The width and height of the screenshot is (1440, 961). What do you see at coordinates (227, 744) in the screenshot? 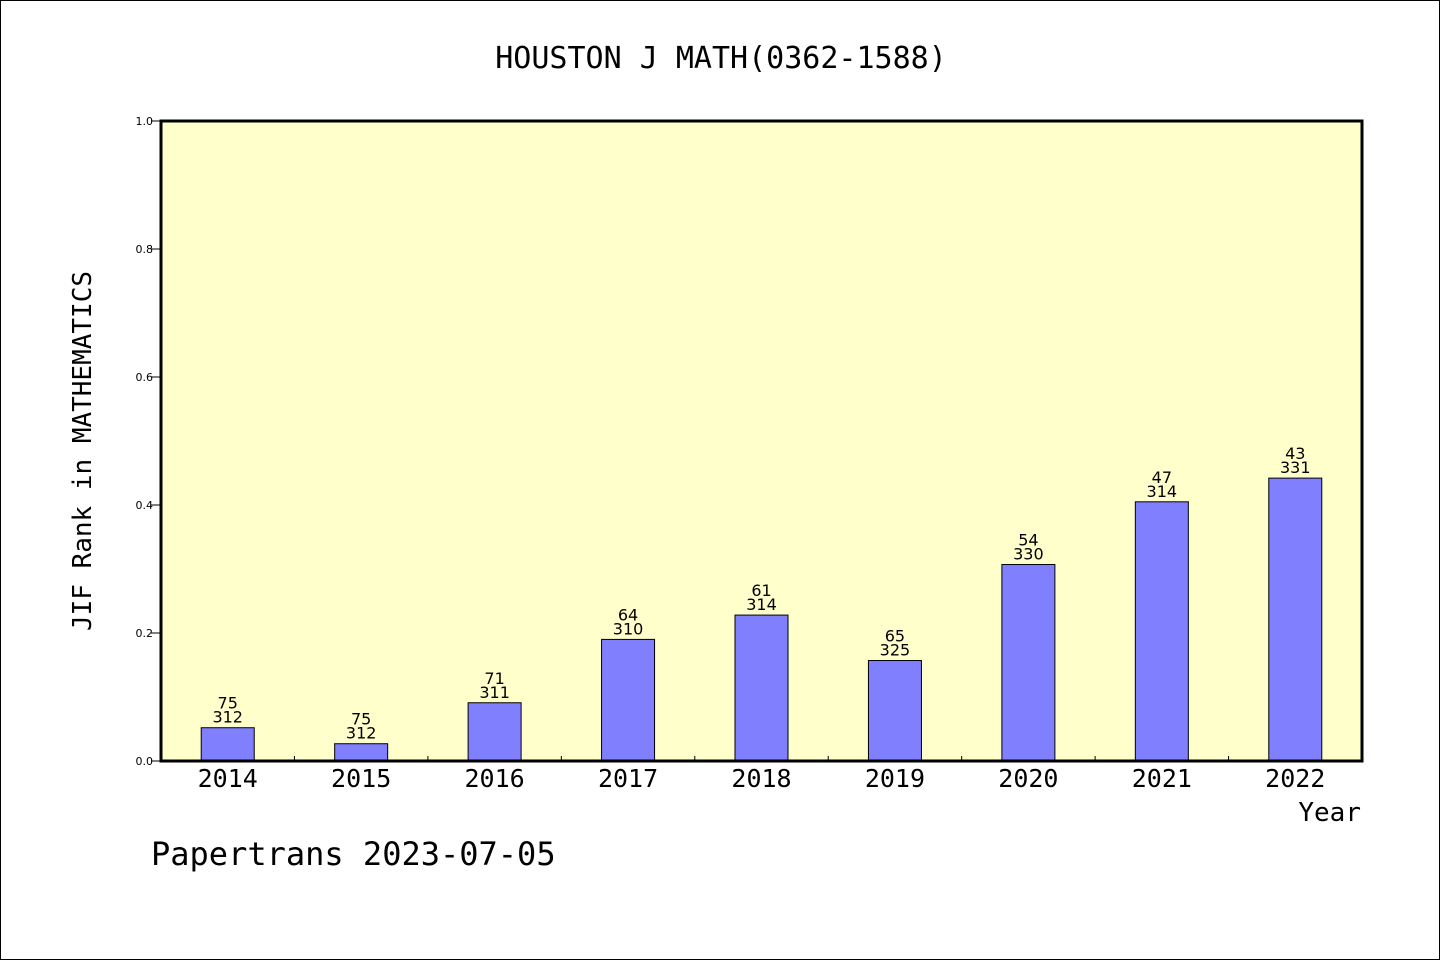
I see `bar-2014` at bounding box center [227, 744].